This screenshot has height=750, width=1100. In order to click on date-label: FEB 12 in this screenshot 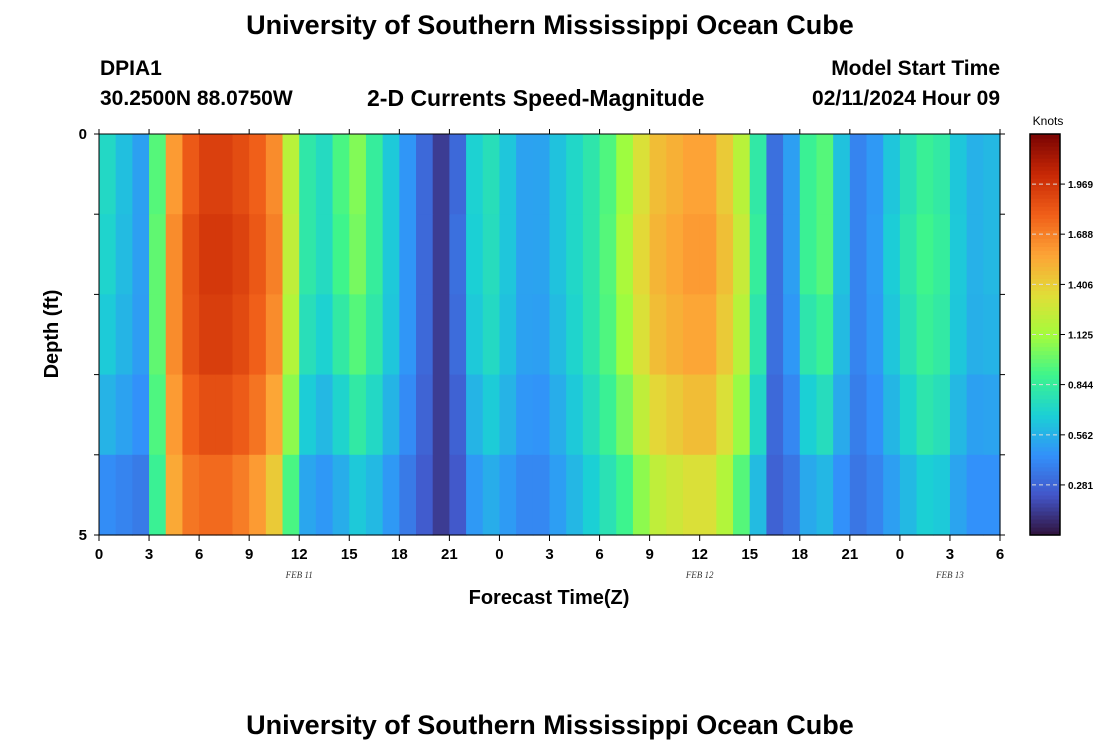, I will do `click(699, 575)`.